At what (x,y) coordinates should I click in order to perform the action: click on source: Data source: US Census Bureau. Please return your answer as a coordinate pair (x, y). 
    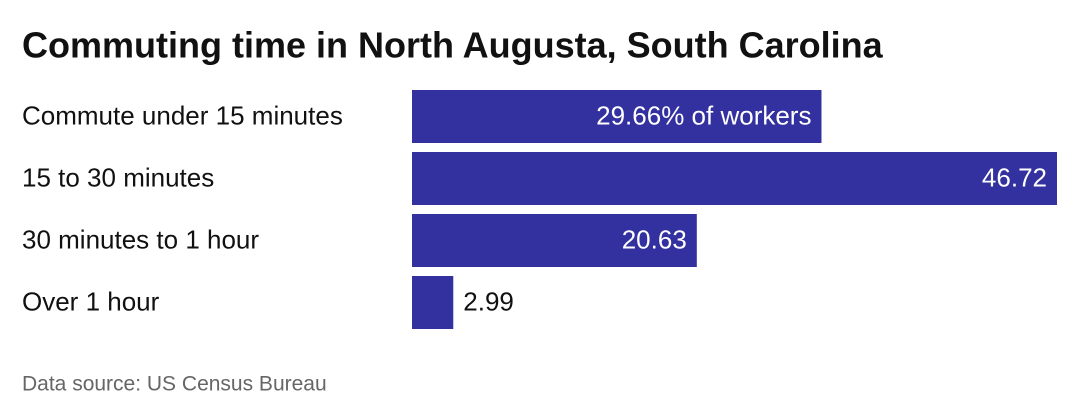
    Looking at the image, I should click on (174, 384).